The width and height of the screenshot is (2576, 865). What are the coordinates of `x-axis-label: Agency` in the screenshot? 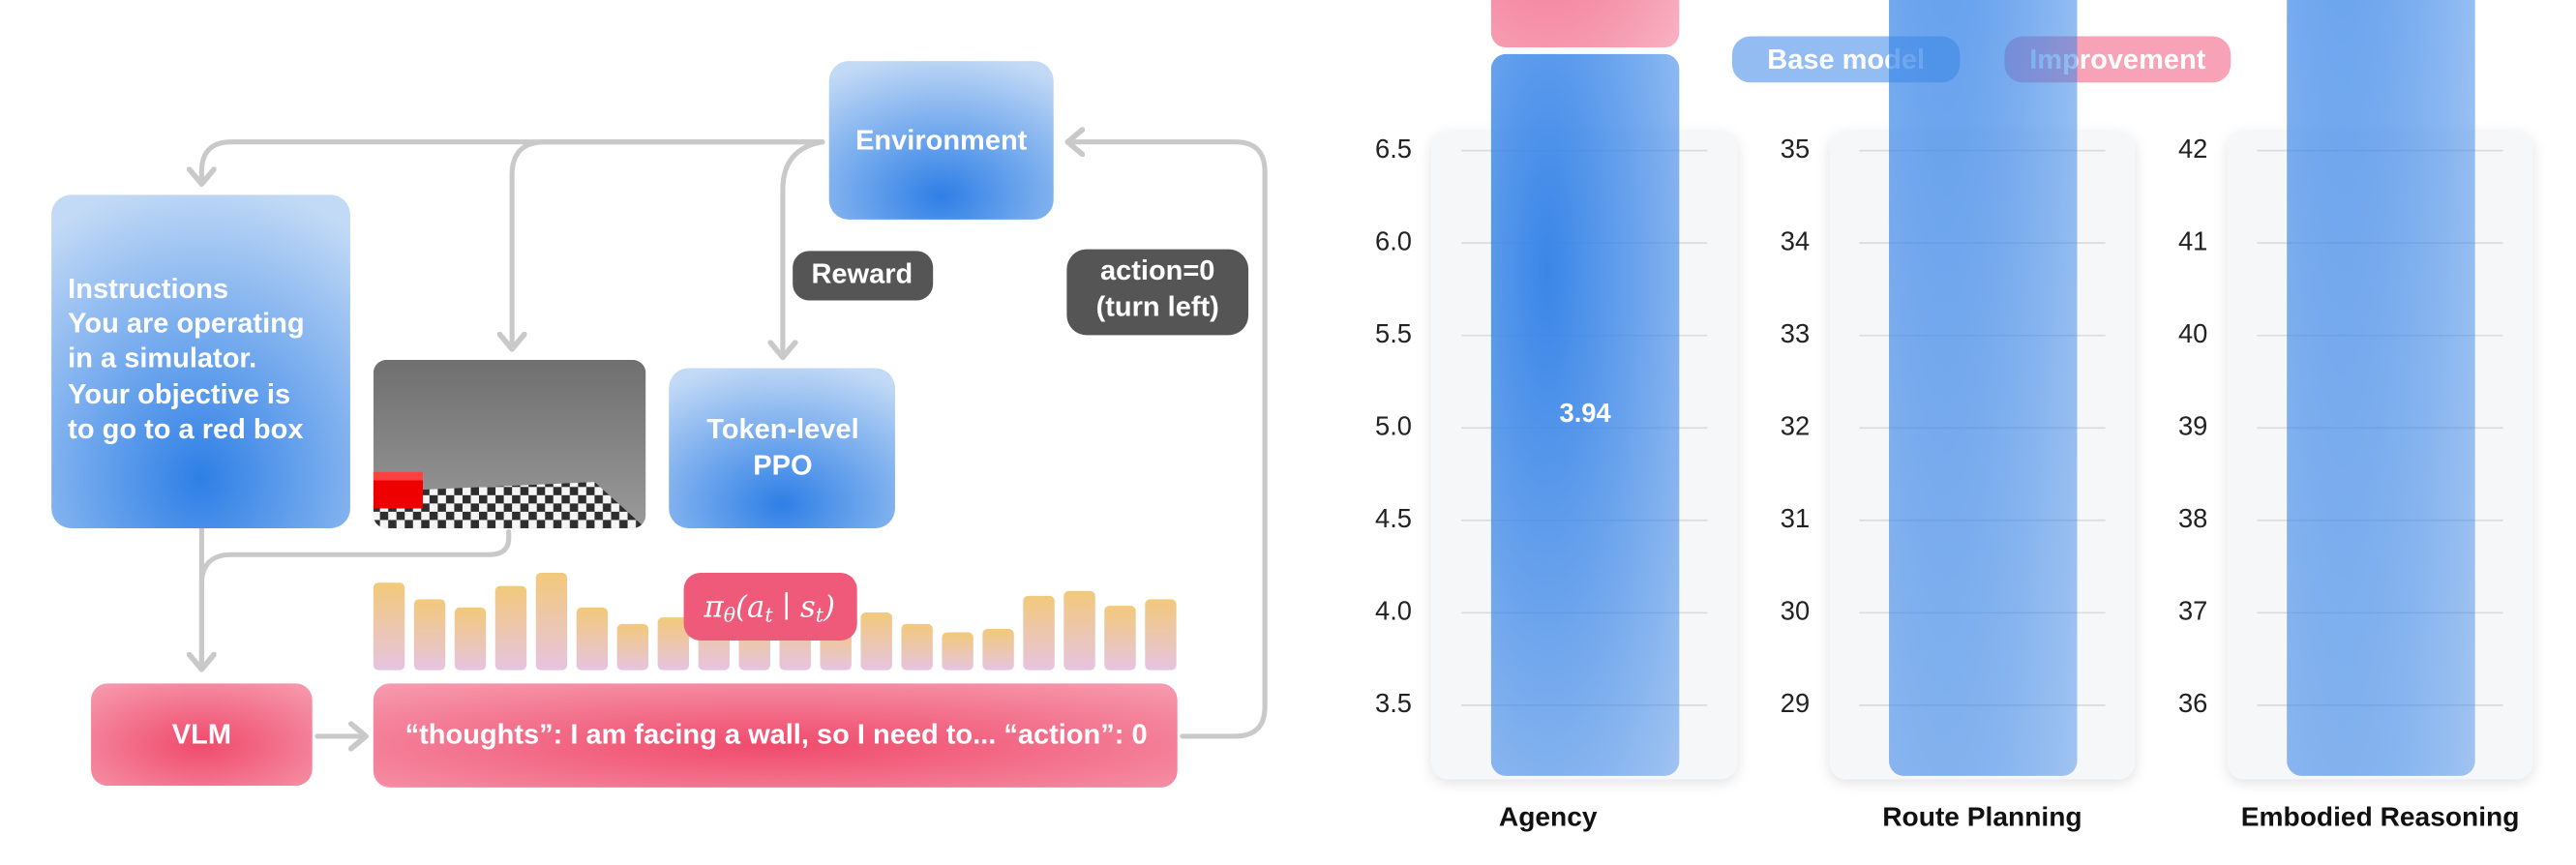 It's located at (1548, 817).